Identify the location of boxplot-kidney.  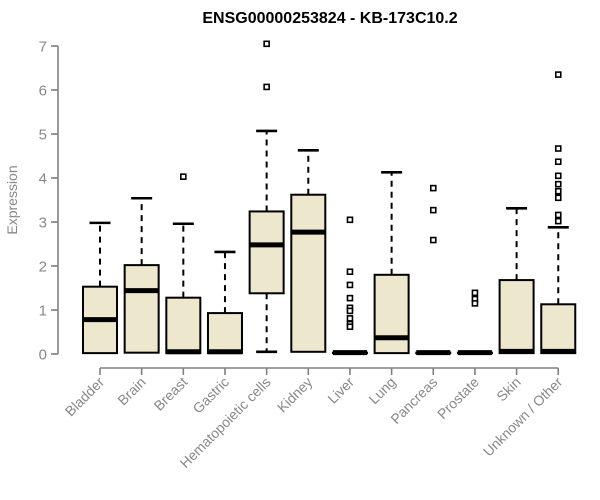
(308, 250).